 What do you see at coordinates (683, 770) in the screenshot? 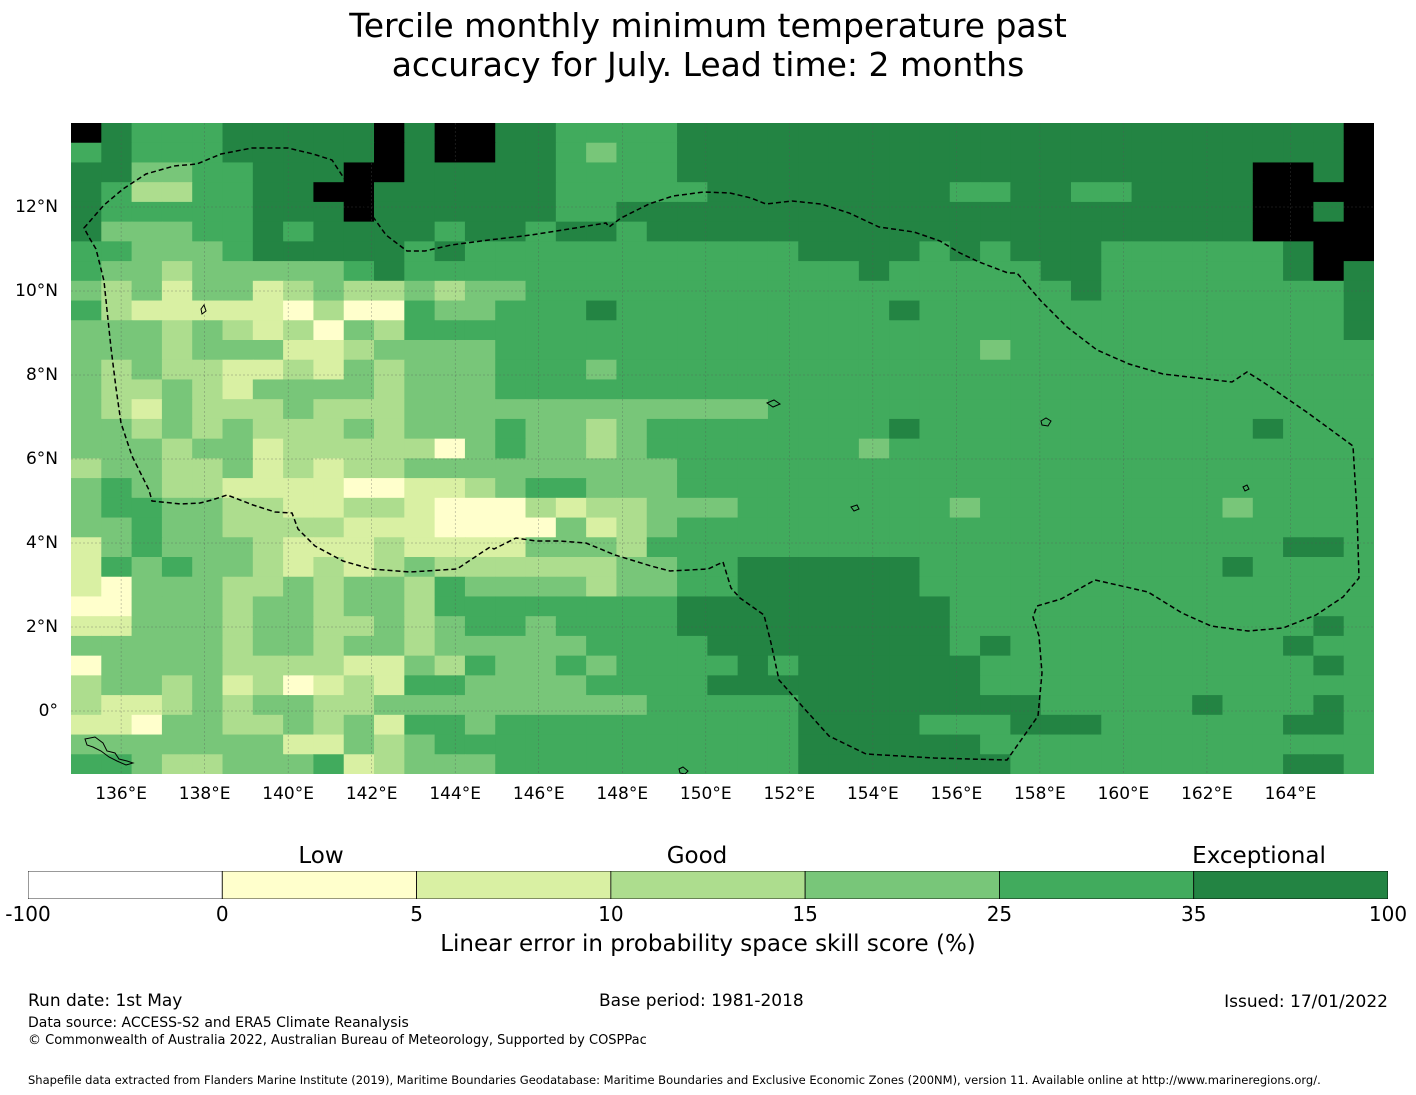
I see `island-manus` at bounding box center [683, 770].